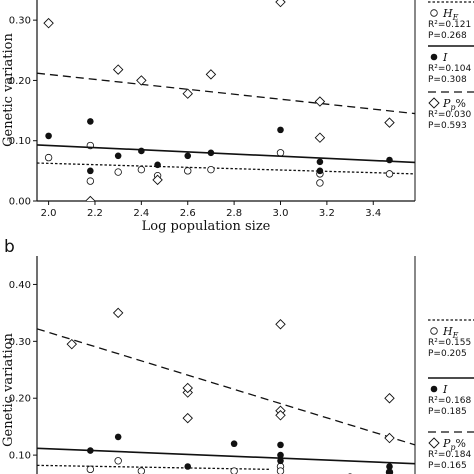 Image resolution: width=474 pixels, height=474 pixels. What do you see at coordinates (188, 213) in the screenshot?
I see `x-tick-label: 2.6` at bounding box center [188, 213].